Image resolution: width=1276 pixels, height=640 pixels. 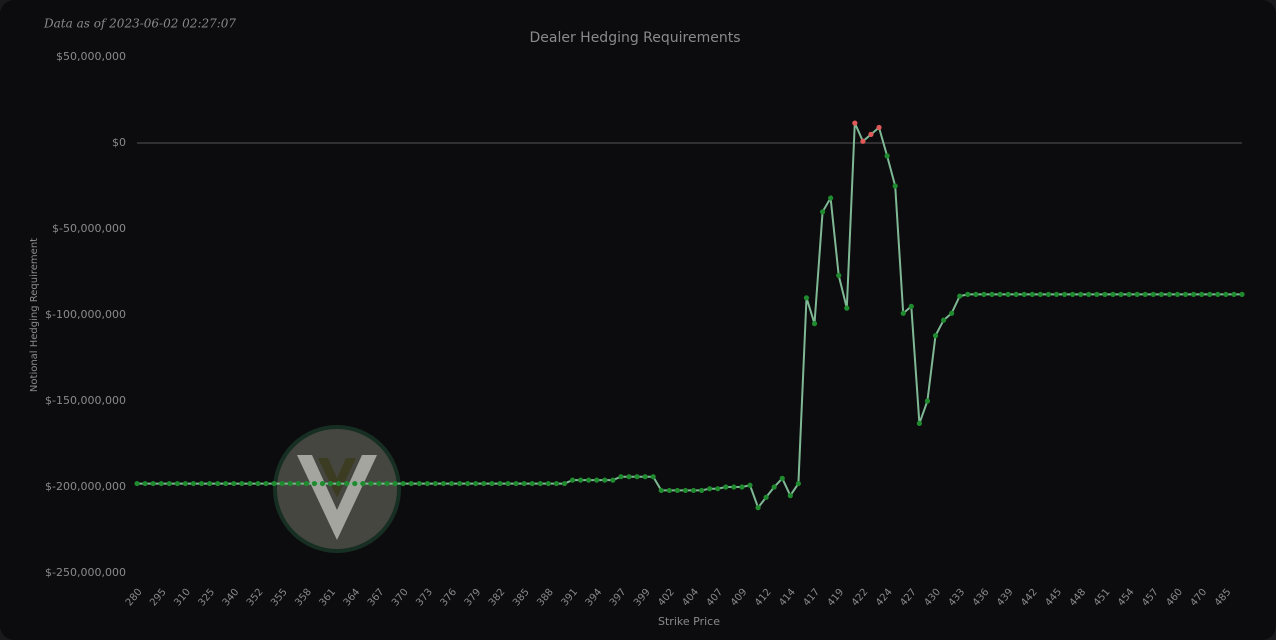 What do you see at coordinates (634, 38) in the screenshot?
I see `chart-title: Dealer Hedging Requirements` at bounding box center [634, 38].